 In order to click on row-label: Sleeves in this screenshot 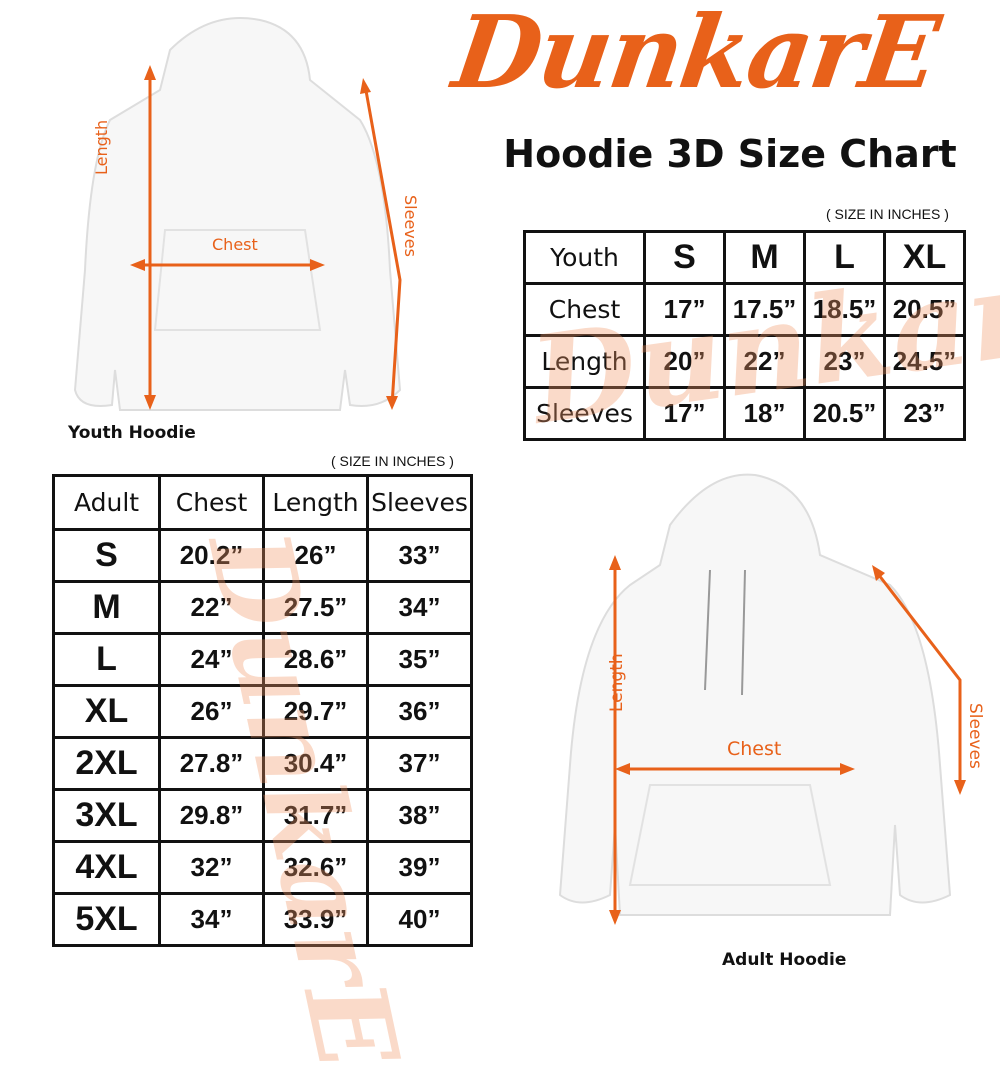, I will do `click(584, 413)`.